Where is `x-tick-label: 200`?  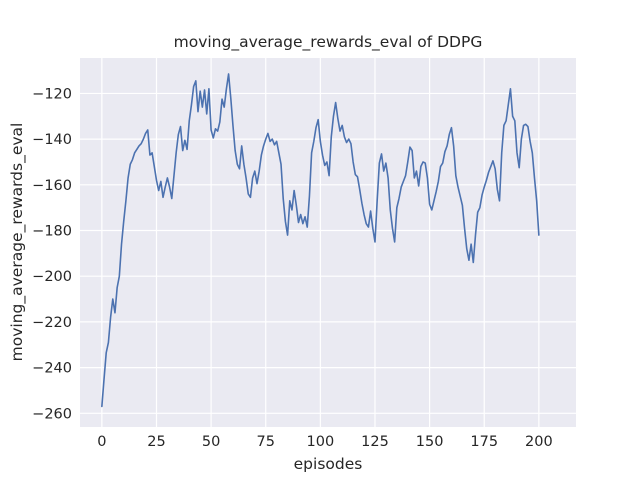
x-tick-label: 200 is located at coordinates (539, 442).